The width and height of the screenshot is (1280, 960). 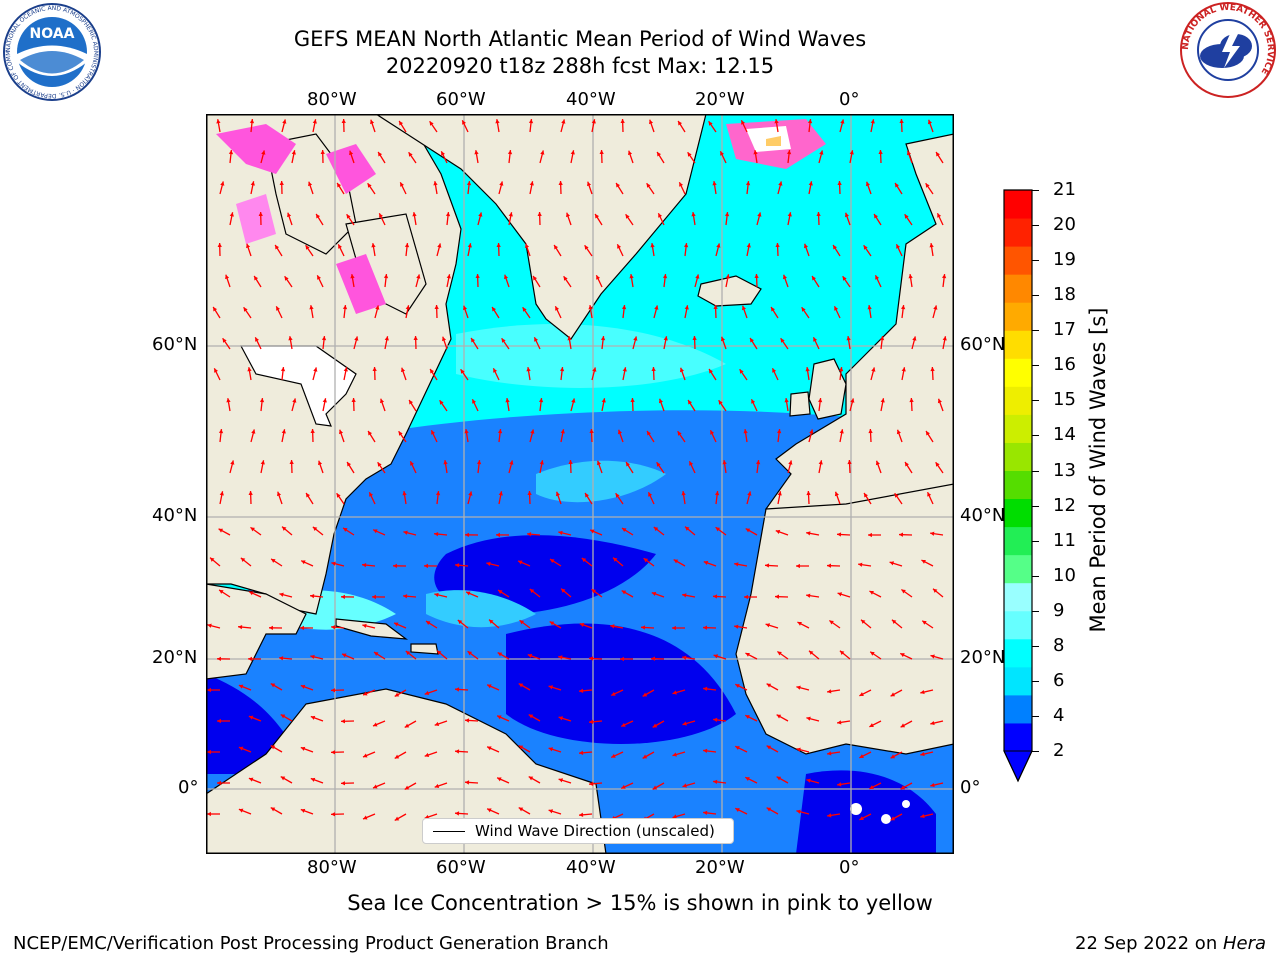 What do you see at coordinates (52, 34) in the screenshot?
I see `noaa-logo-text: NOAA` at bounding box center [52, 34].